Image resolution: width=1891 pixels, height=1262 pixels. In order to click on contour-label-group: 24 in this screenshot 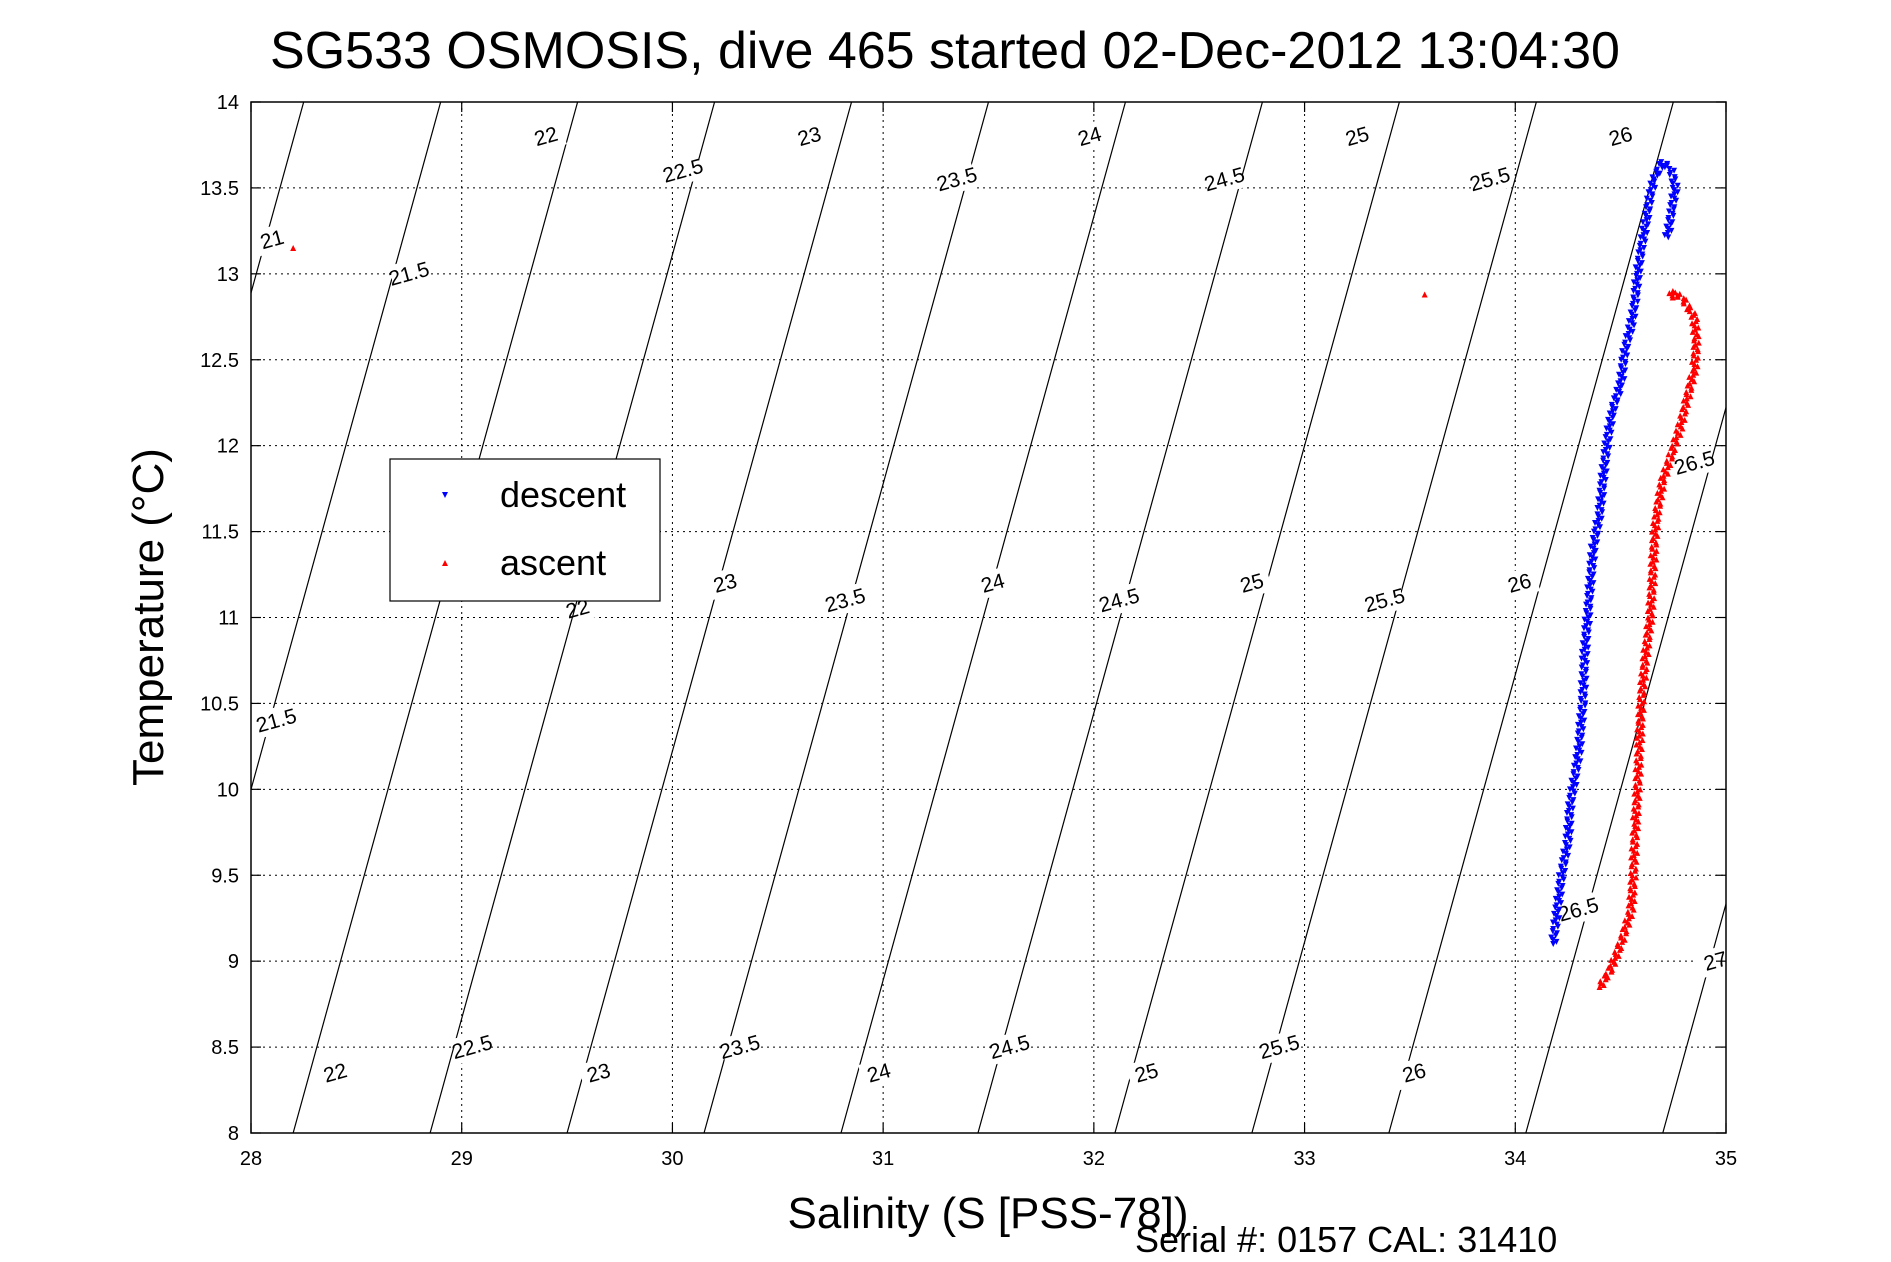, I will do `click(1089, 136)`.